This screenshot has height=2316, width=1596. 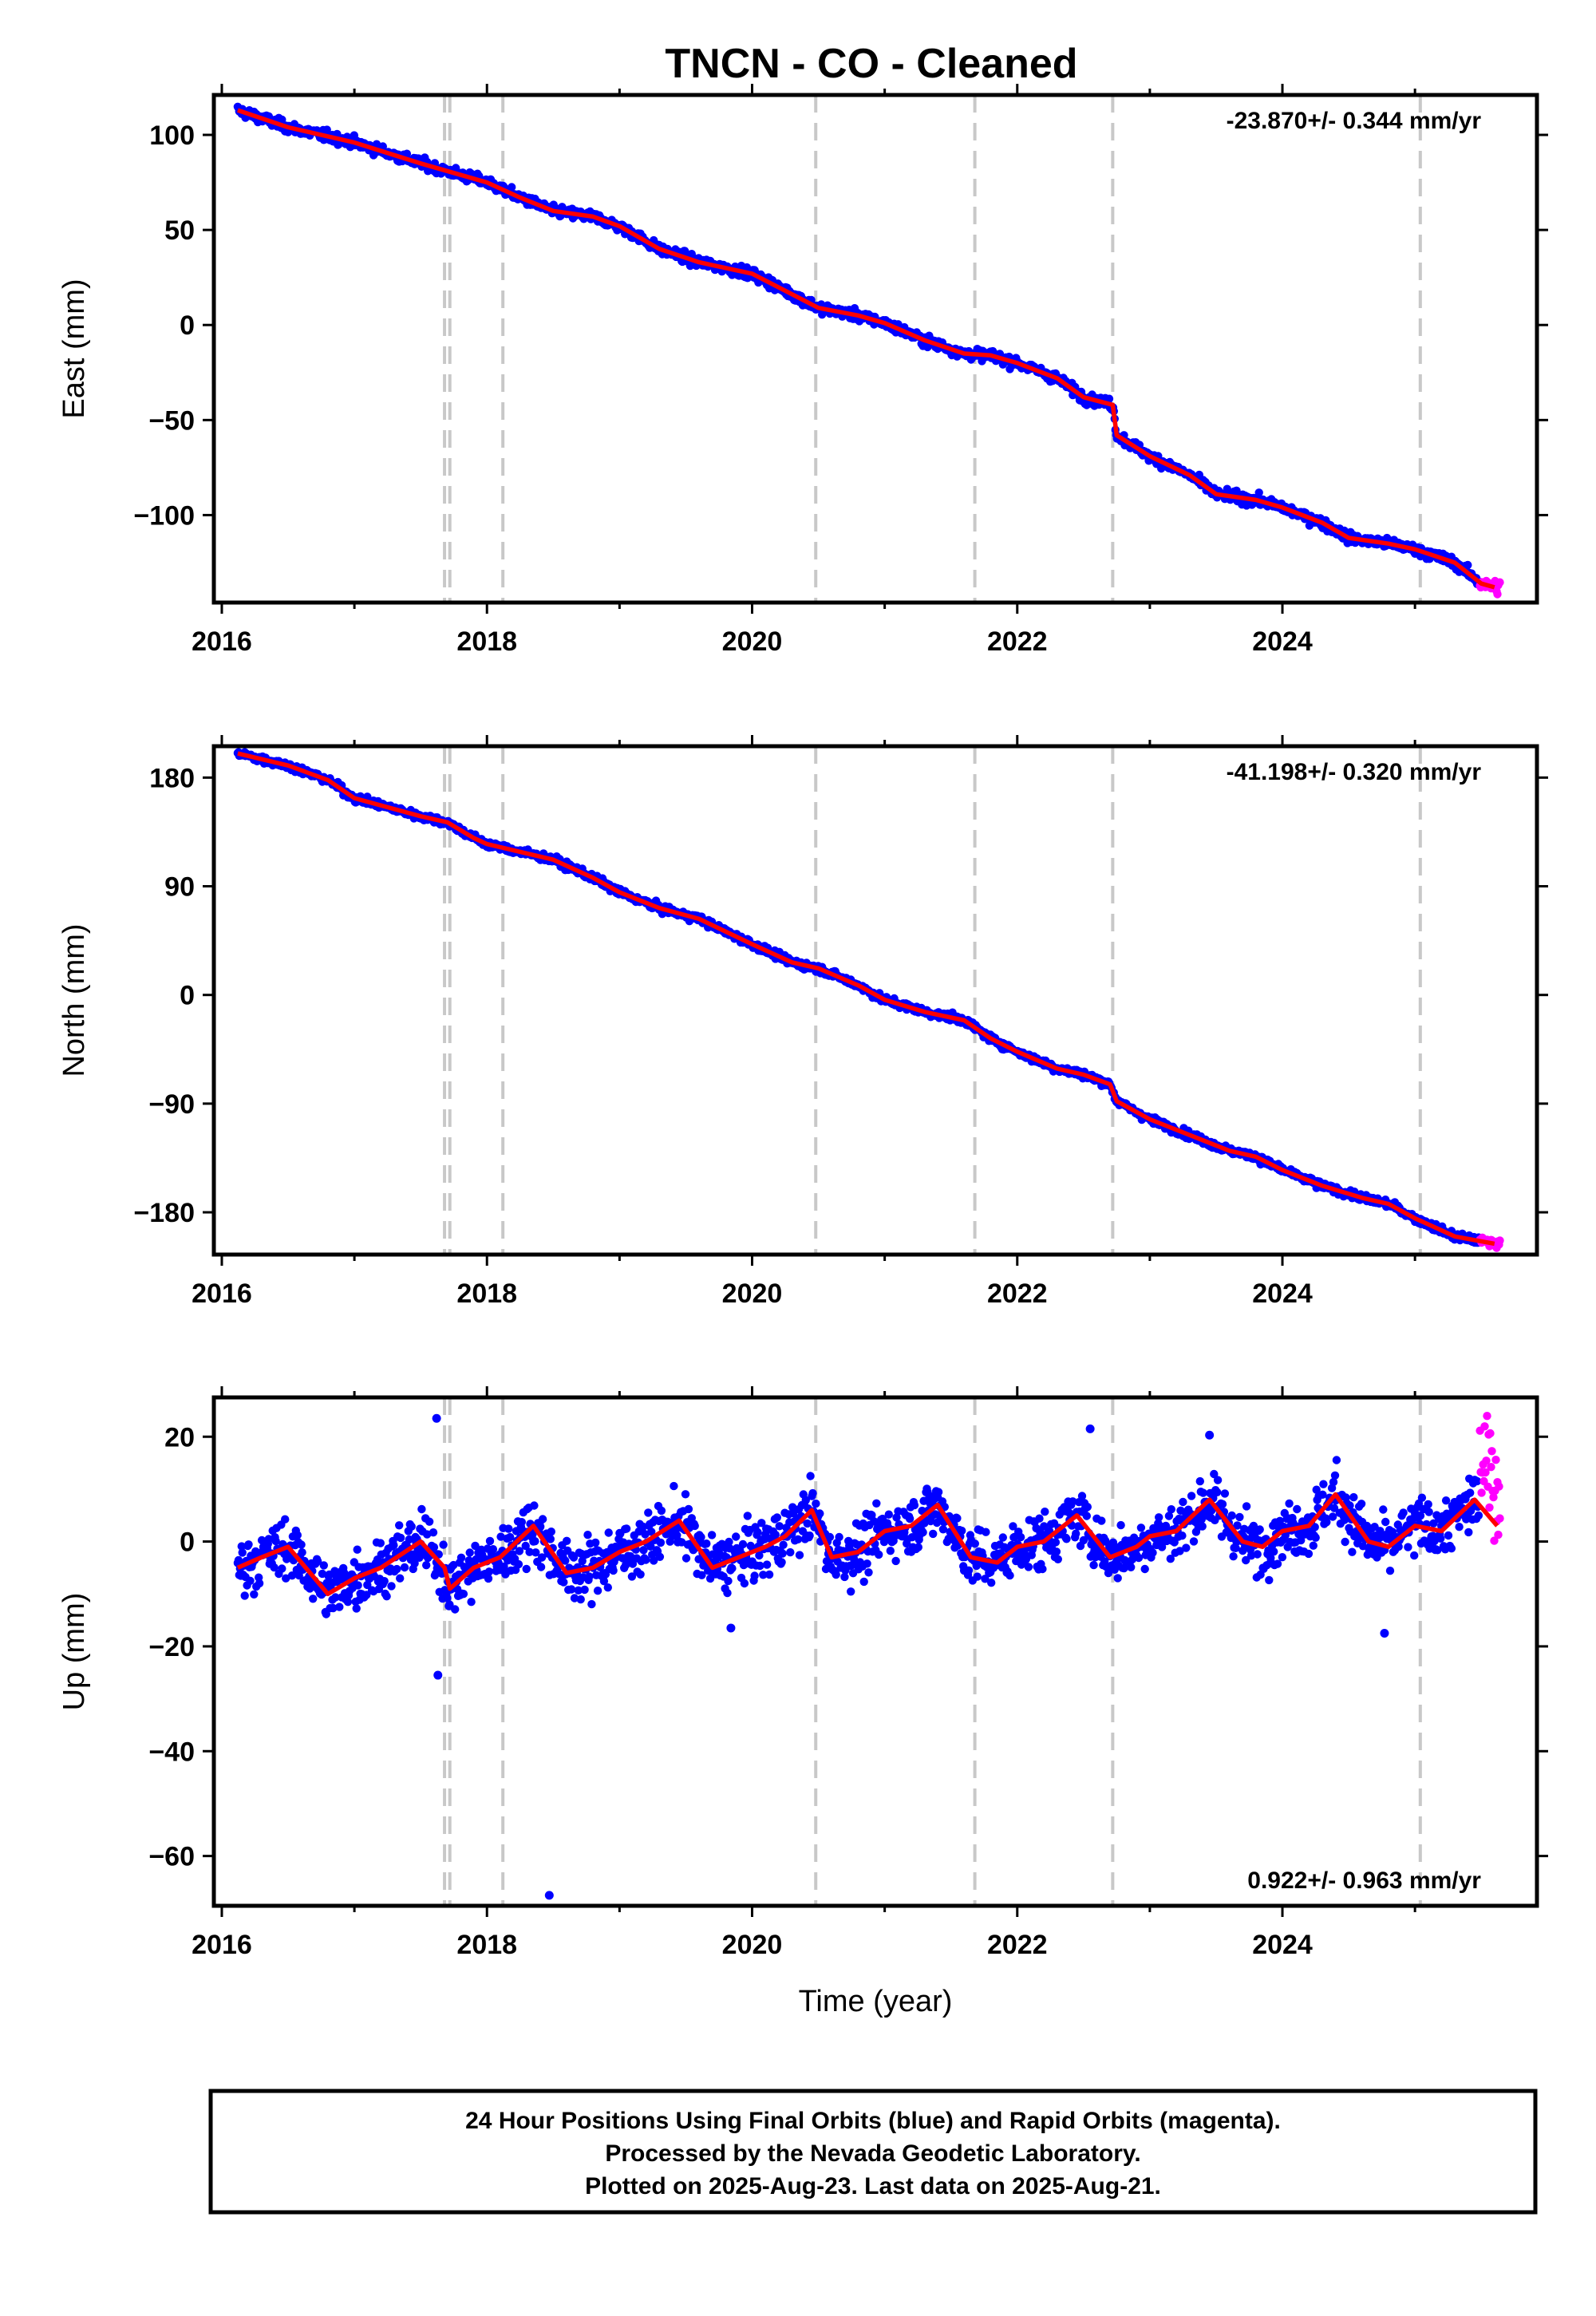 I want to click on y-tick-label: −50, so click(x=171, y=421).